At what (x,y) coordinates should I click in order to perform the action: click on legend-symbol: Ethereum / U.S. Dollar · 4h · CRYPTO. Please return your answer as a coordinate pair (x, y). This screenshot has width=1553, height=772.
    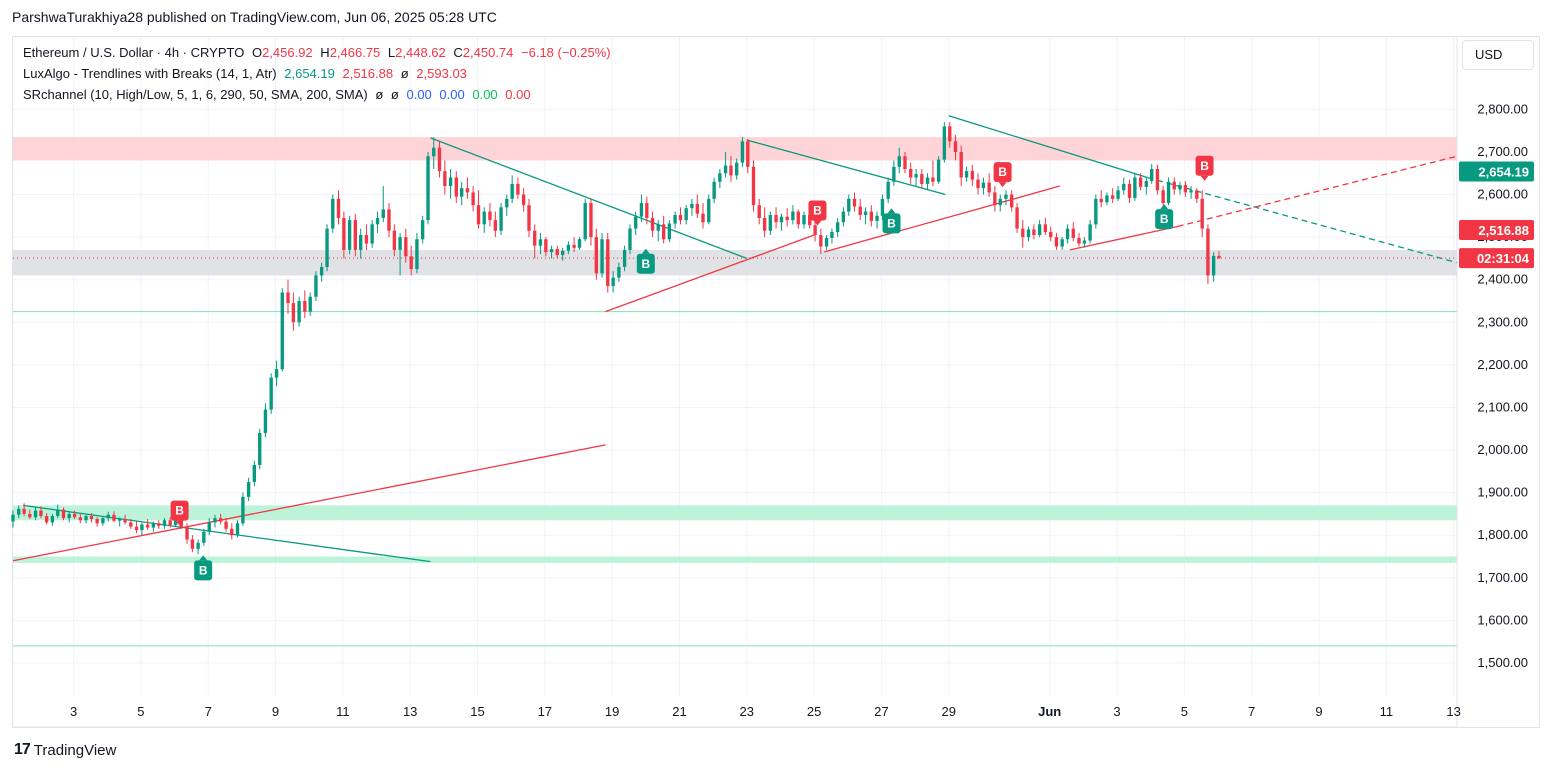
    Looking at the image, I should click on (134, 52).